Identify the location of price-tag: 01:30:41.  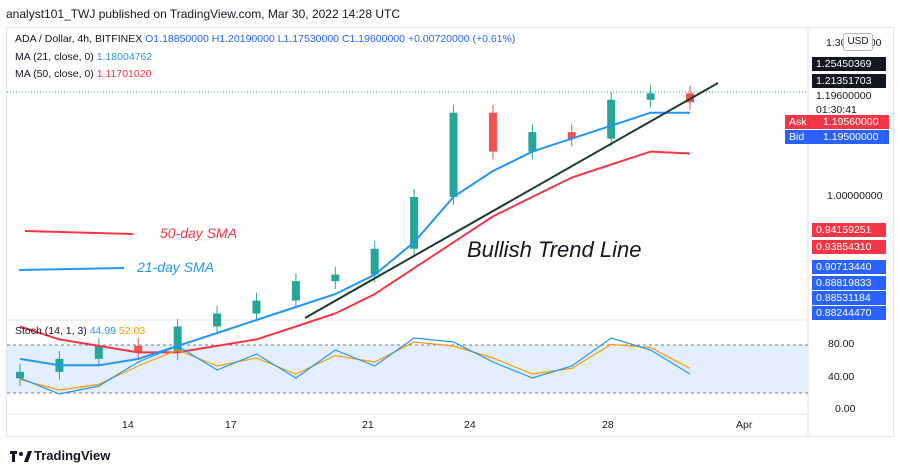
(849, 110).